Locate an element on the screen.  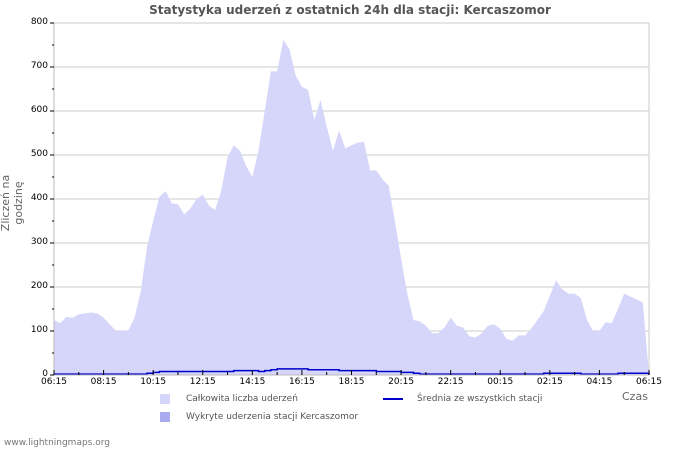
legend-label-total: Całkowita liczba uderzeń is located at coordinates (242, 399).